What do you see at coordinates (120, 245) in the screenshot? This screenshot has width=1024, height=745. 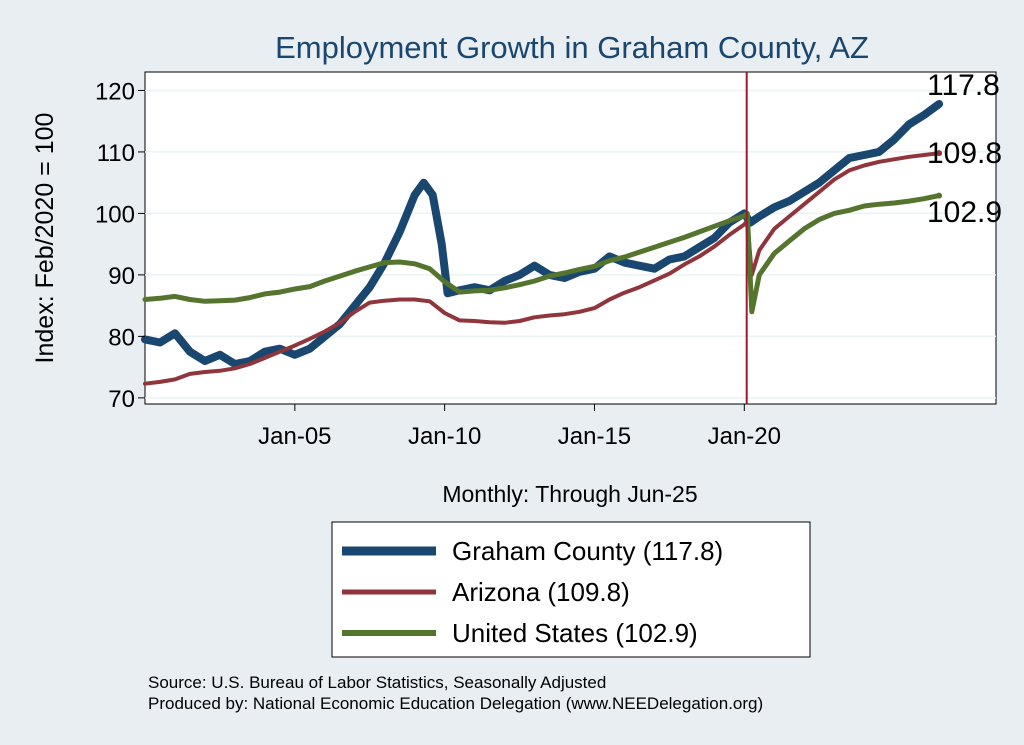 I see `y-axis: 70 80 90 100 110 120` at bounding box center [120, 245].